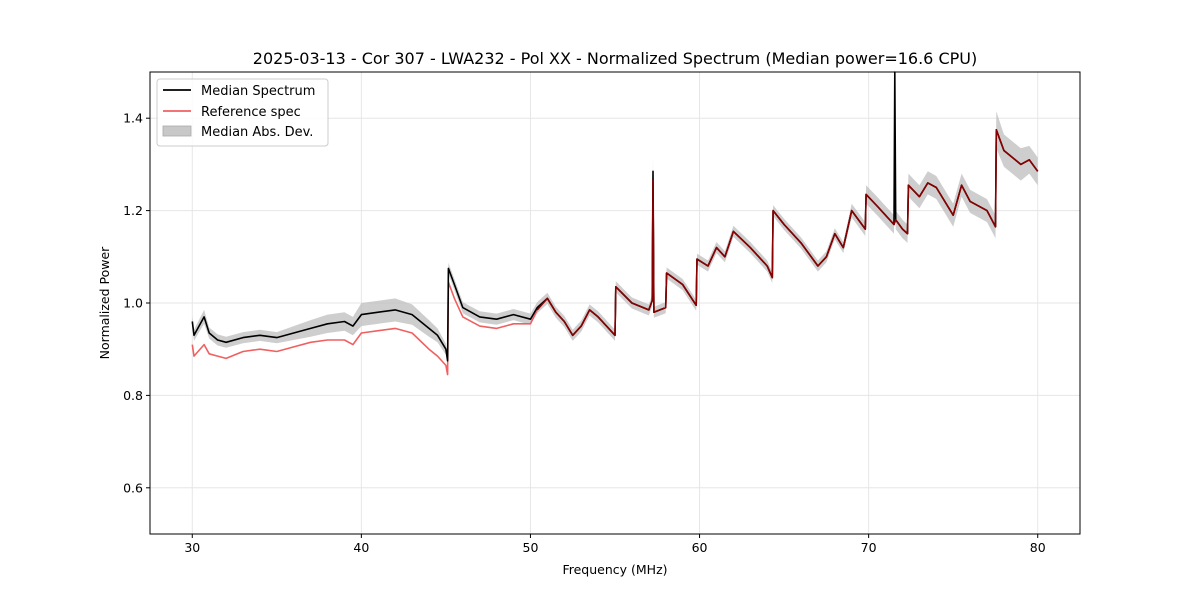  Describe the element at coordinates (177, 131) in the screenshot. I see `legend-mad-swatch` at that location.